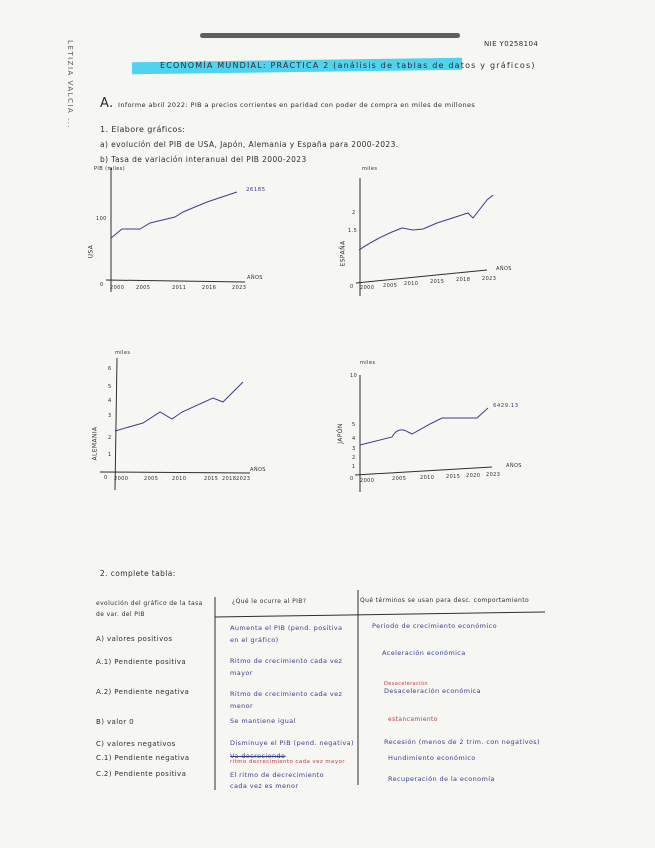 This screenshot has height=848, width=655. What do you see at coordinates (110, 455) in the screenshot?
I see `germany-y-tick: 1` at bounding box center [110, 455].